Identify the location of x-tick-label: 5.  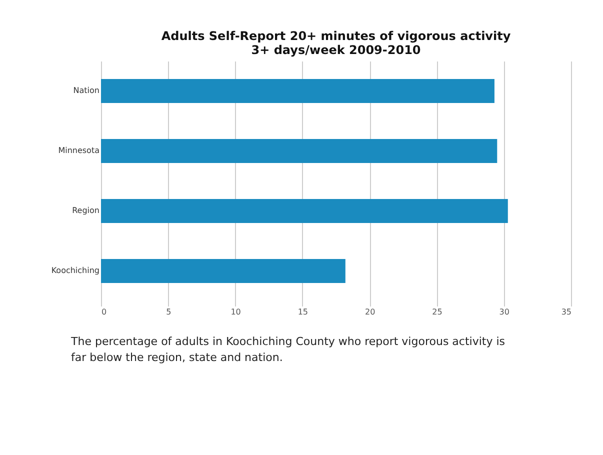
(169, 312).